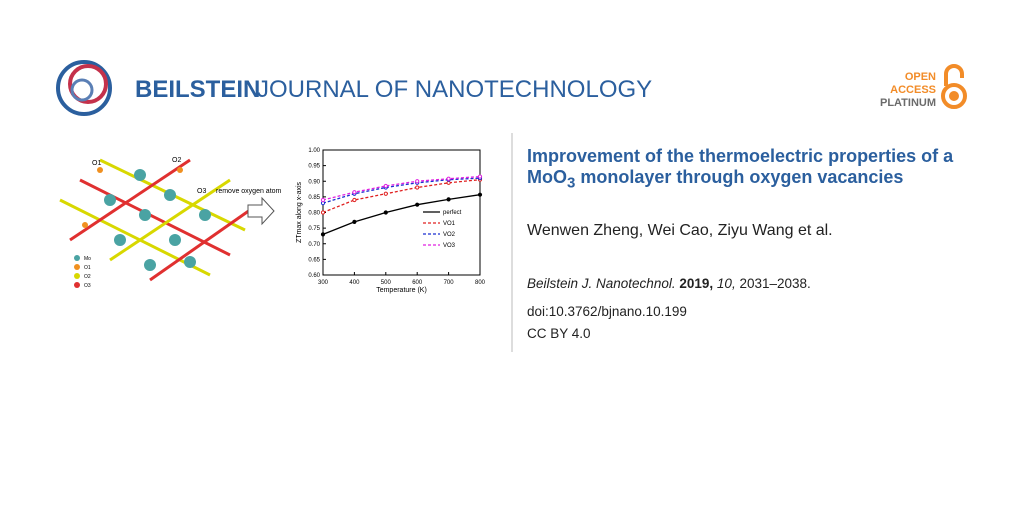  Describe the element at coordinates (96, 163) in the screenshot. I see `atom-label: O1` at that location.